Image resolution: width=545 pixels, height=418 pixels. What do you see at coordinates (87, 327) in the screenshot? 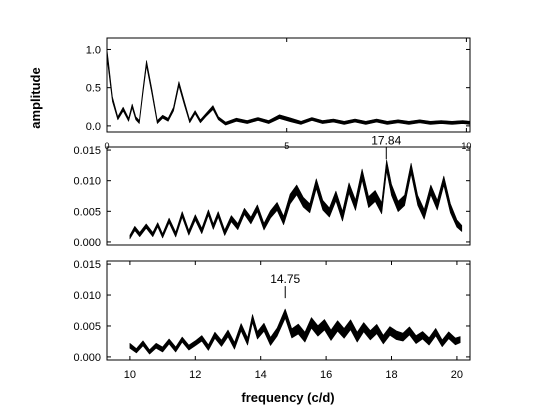
I see `bottom-y-tick-label: 0.005` at bounding box center [87, 327].